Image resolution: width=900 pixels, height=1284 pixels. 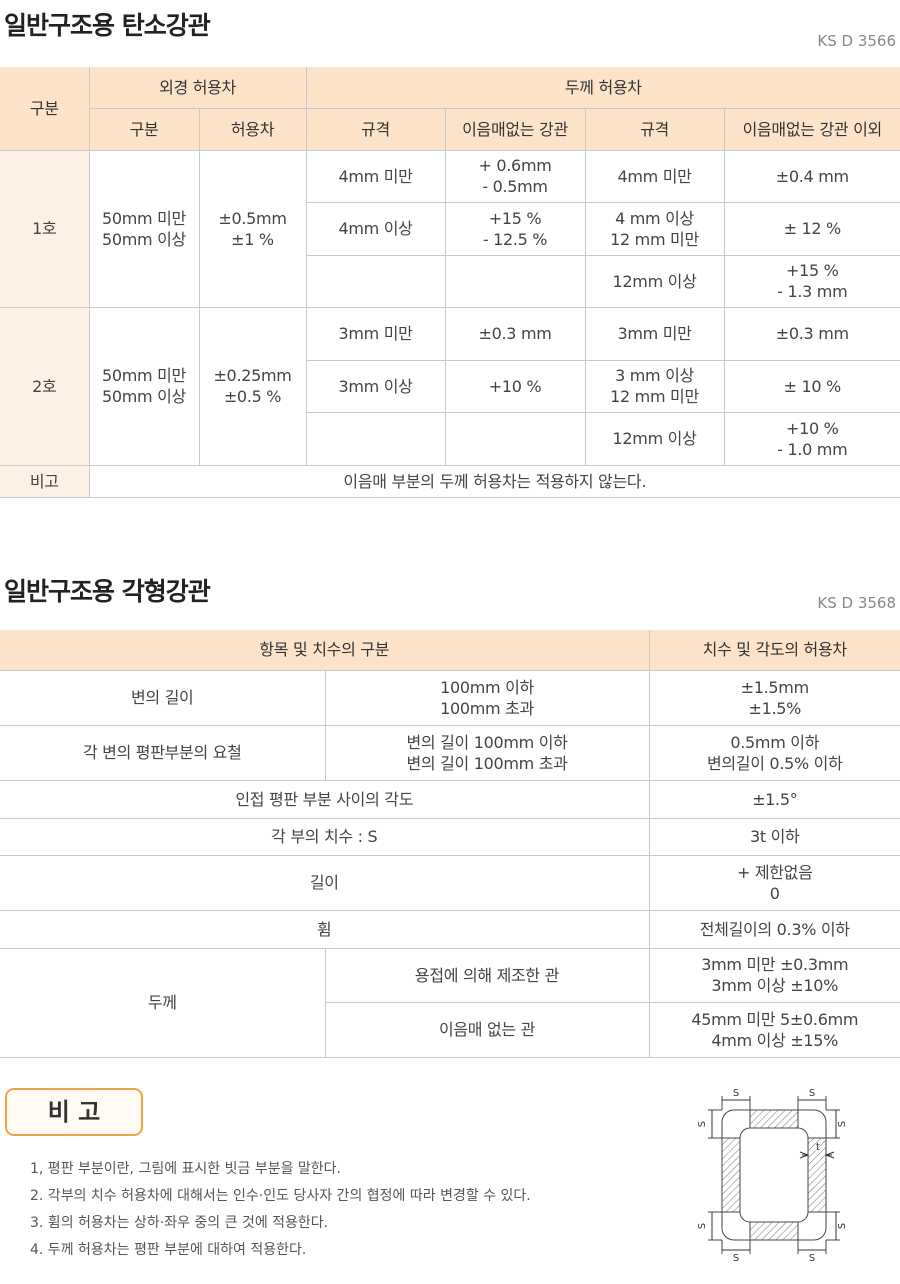 I want to click on cell-line: 100mm 이하, so click(x=487, y=687).